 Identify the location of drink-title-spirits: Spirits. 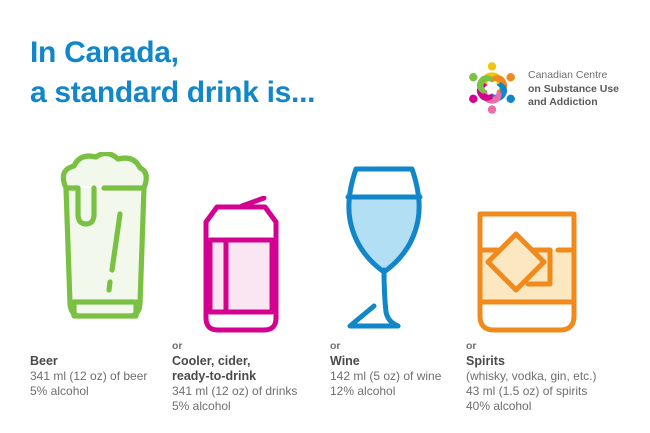
(485, 361).